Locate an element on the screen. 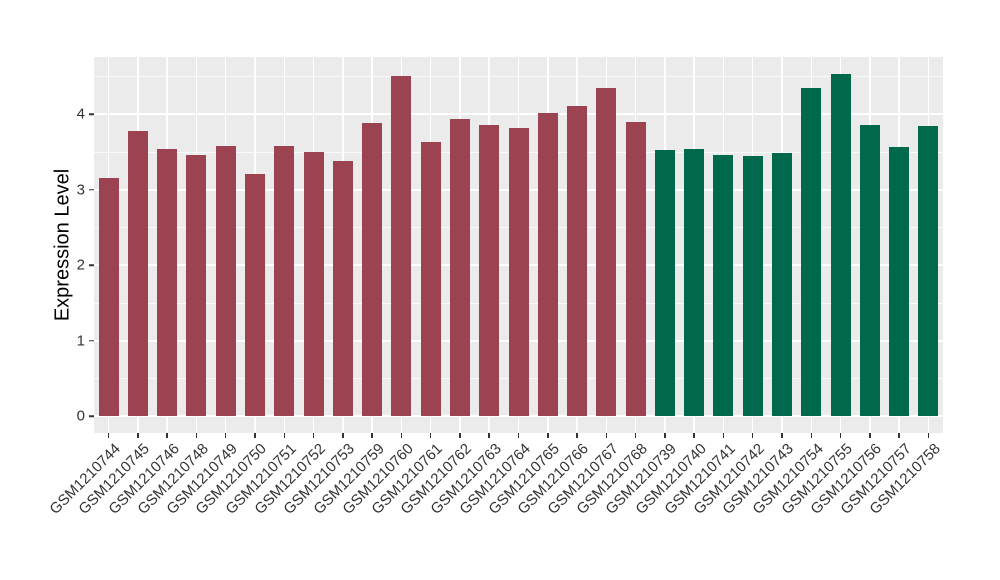 The height and width of the screenshot is (580, 1000). bar-GSM1210750 is located at coordinates (255, 294).